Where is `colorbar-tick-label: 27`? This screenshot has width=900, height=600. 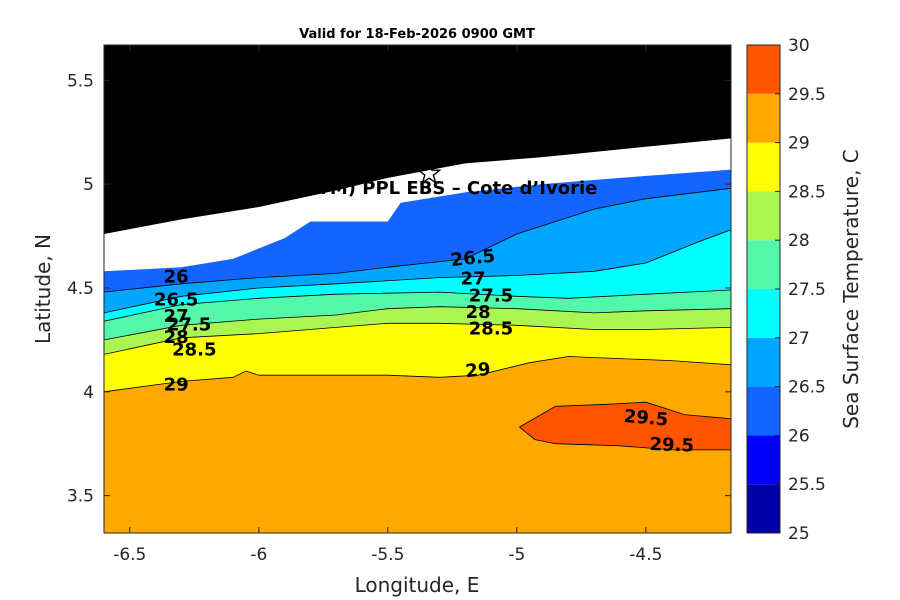 colorbar-tick-label: 27 is located at coordinates (799, 339).